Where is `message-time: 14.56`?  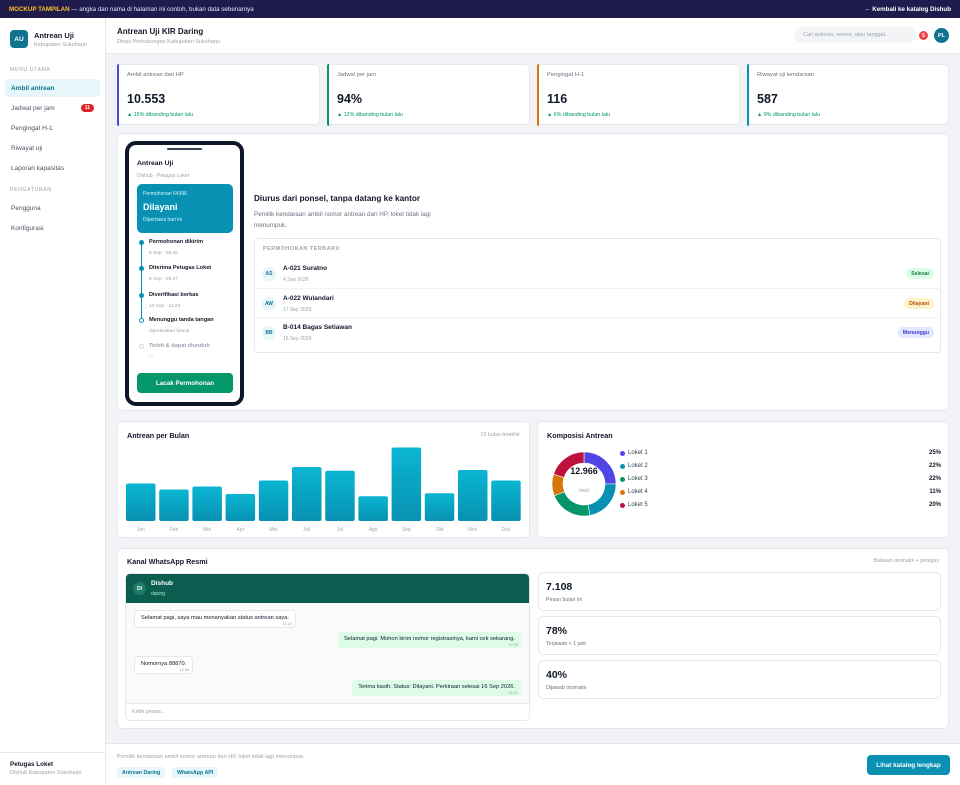 message-time: 14.56 is located at coordinates (184, 670).